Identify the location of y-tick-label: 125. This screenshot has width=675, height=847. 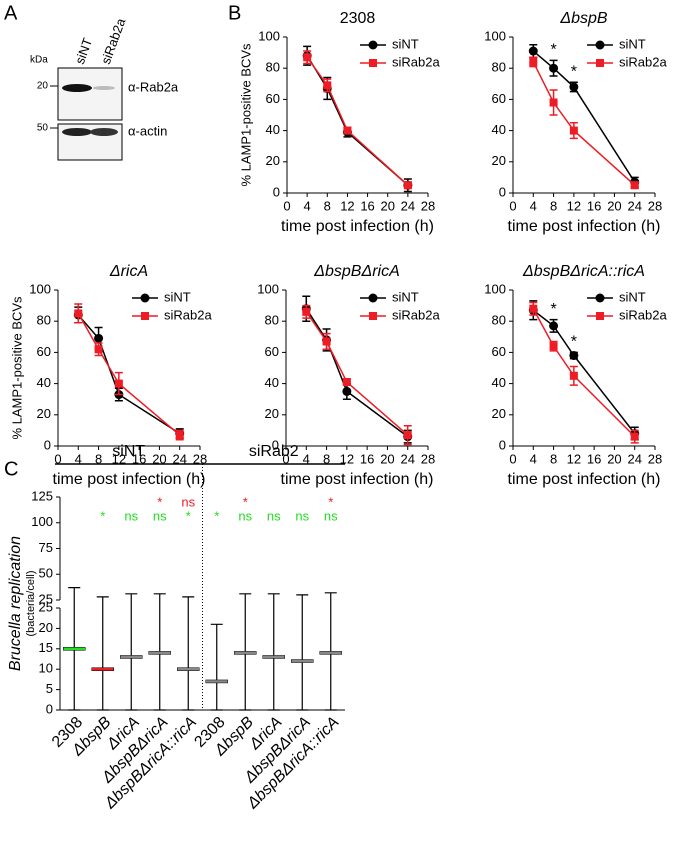
(42, 495).